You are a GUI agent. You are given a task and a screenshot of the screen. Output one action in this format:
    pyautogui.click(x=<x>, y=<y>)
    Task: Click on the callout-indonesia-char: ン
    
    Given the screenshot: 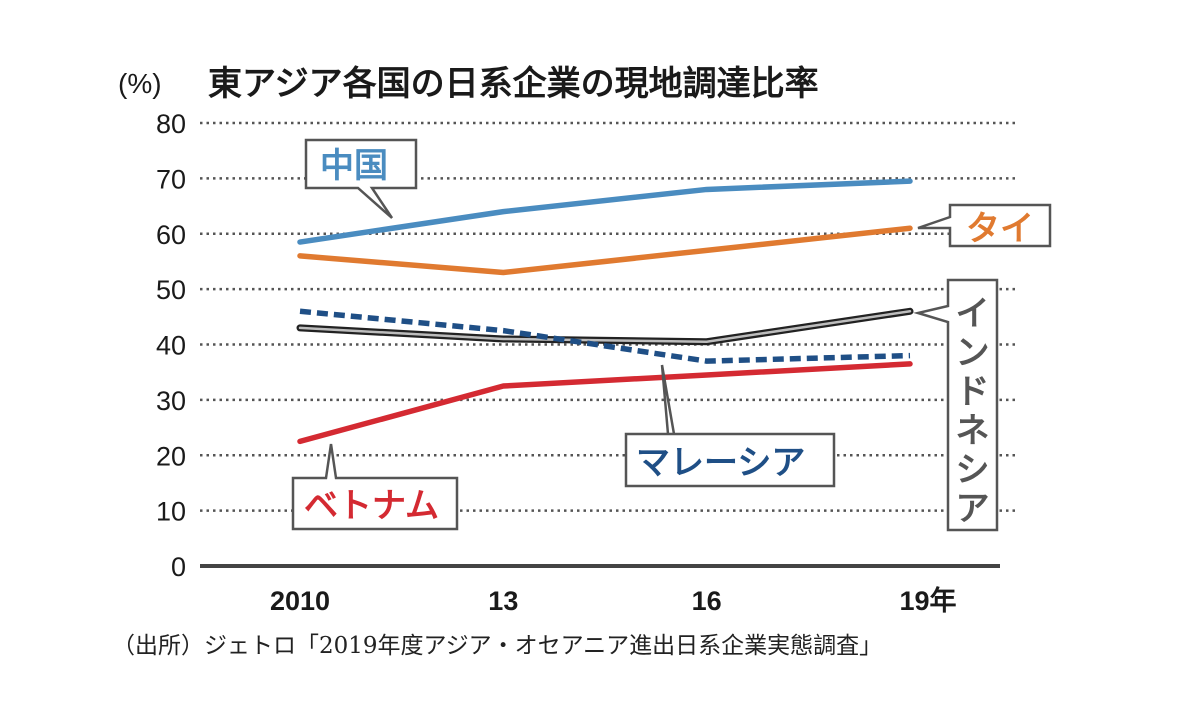 What is the action you would take?
    pyautogui.click(x=973, y=353)
    